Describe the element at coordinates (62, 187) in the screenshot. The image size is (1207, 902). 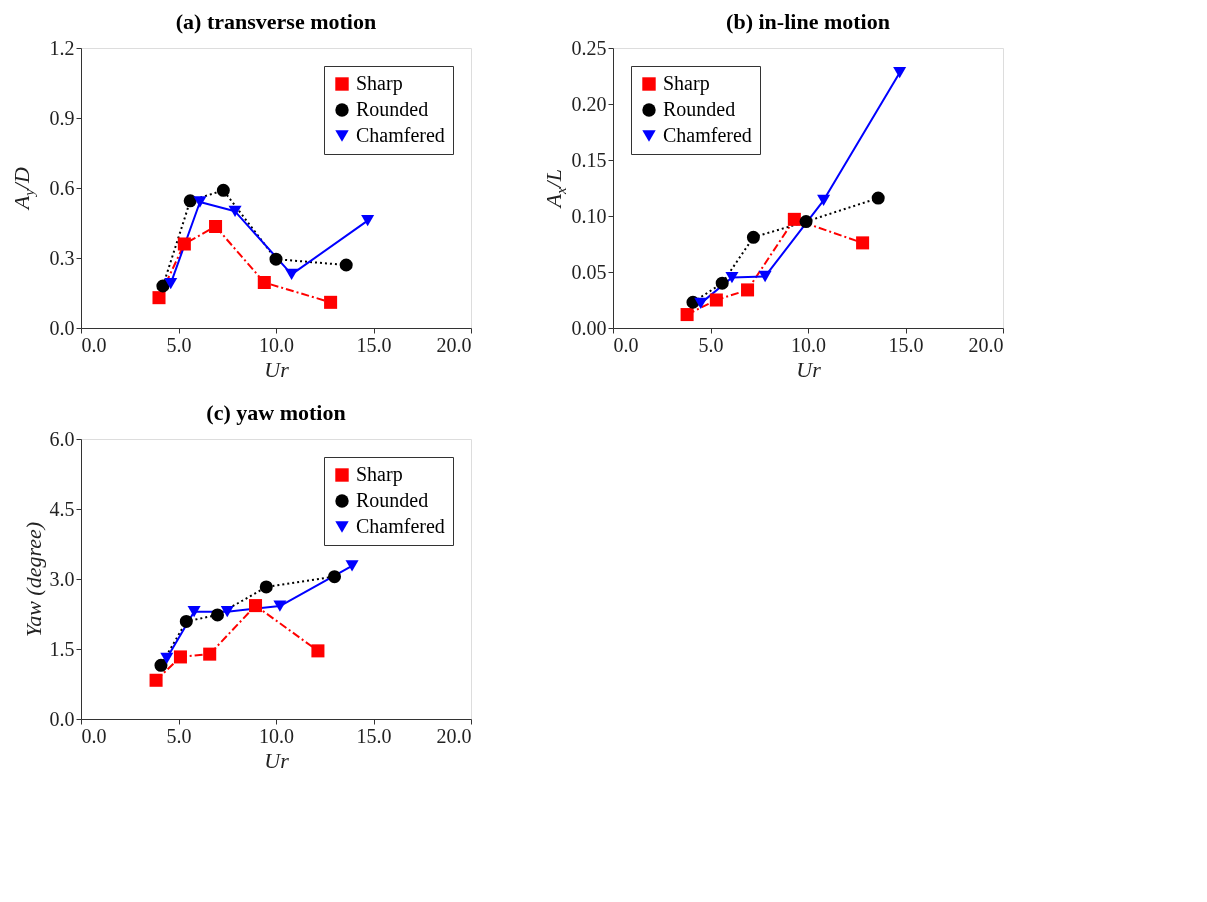
I see `y-tick-label: 0.6` at that location.